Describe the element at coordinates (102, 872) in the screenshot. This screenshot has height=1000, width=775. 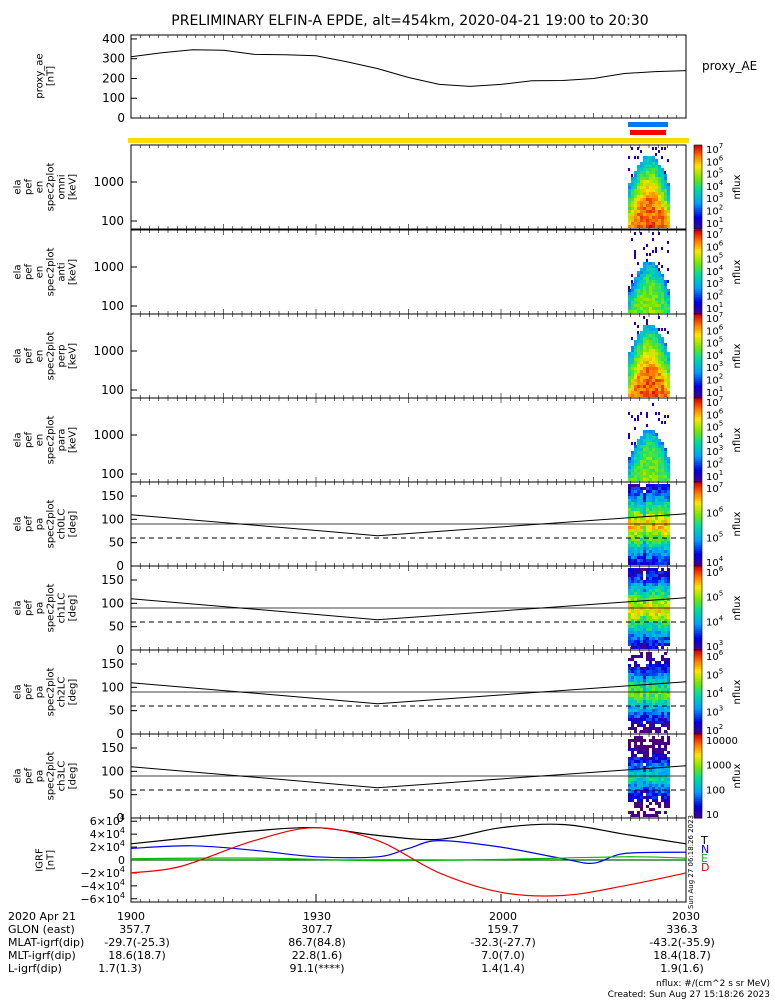
I see `igrf-ytick-label: −2×104` at that location.